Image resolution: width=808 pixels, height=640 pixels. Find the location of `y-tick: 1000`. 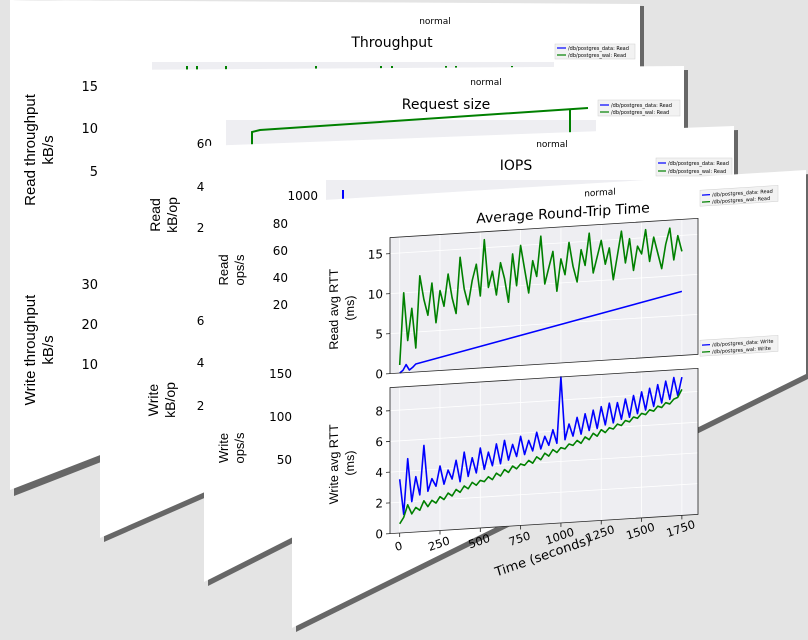

y-tick: 1000 is located at coordinates (302, 196).